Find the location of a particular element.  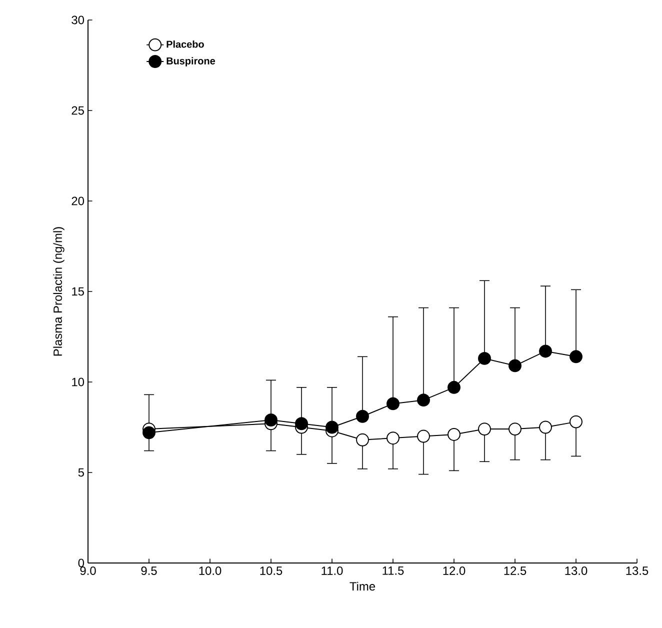

x-tick-label: 12.5 is located at coordinates (515, 570).